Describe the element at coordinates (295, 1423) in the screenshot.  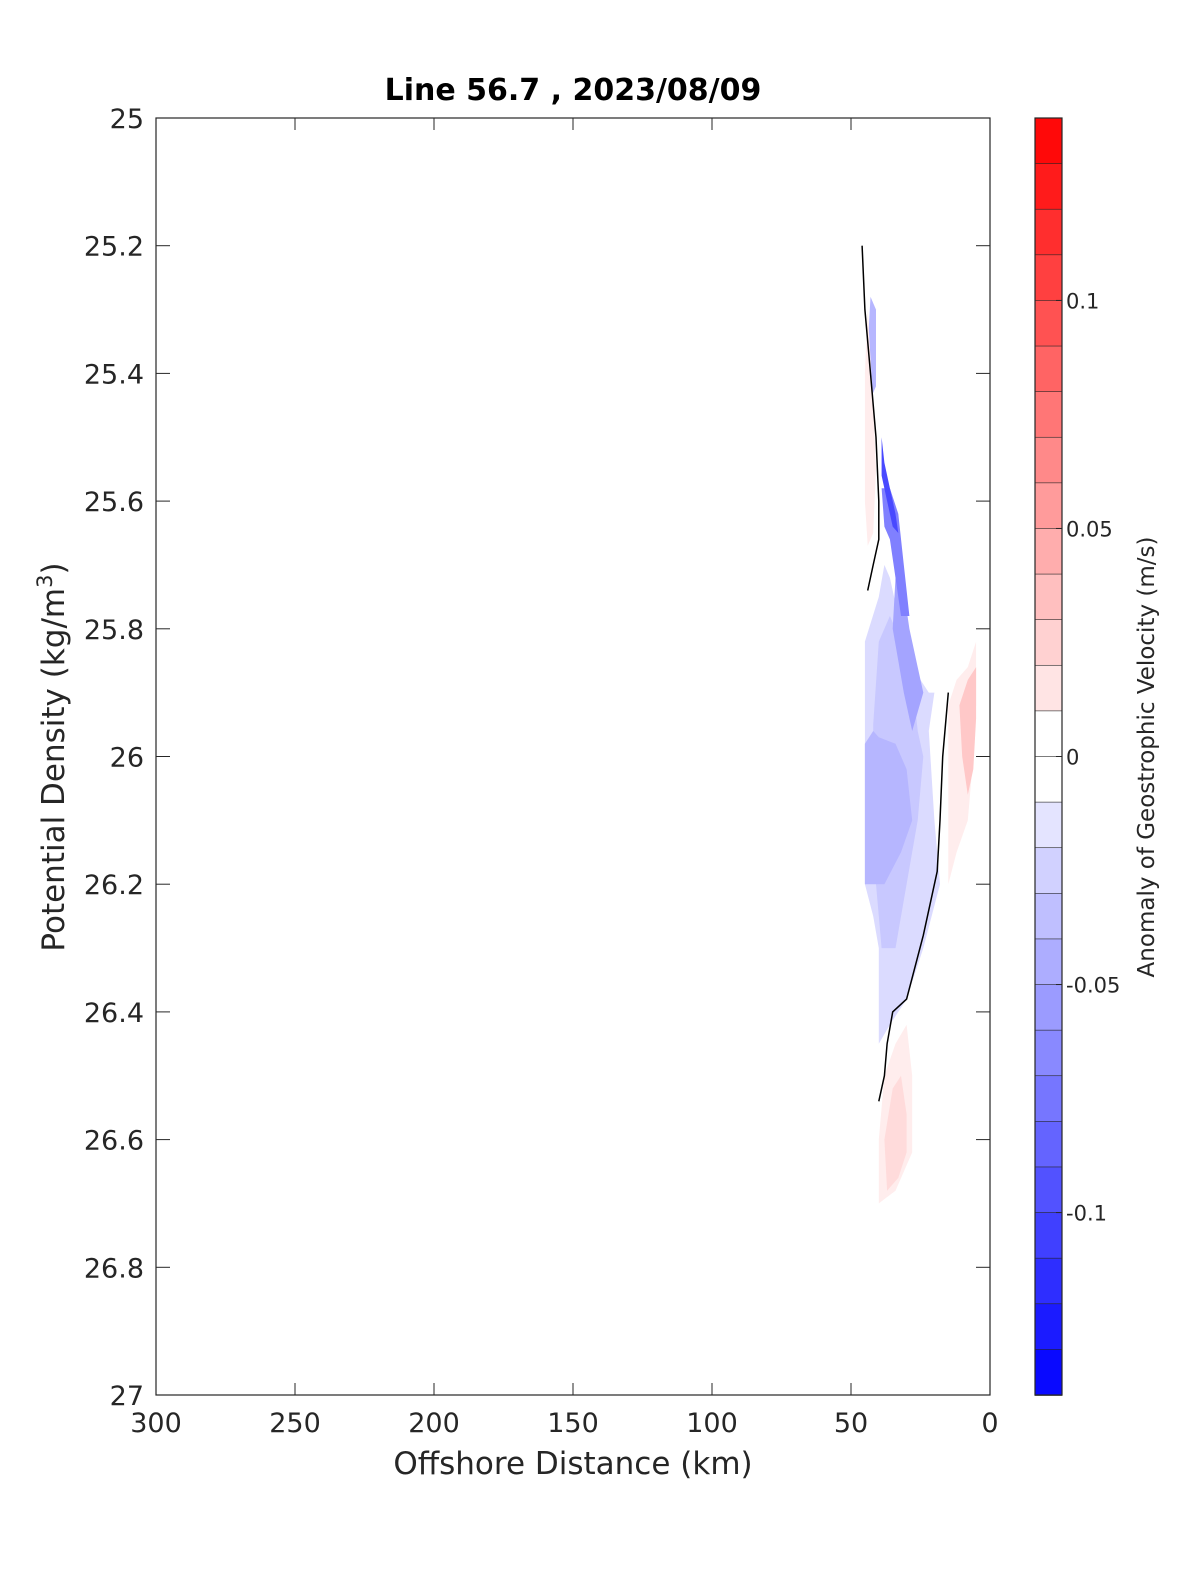
I see `x-tick-label: 250` at that location.